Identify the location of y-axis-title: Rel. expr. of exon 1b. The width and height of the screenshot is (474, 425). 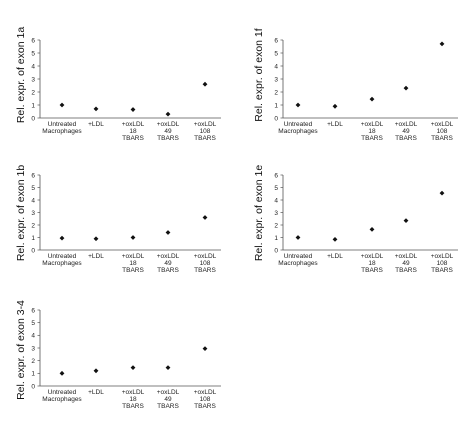
(21, 213).